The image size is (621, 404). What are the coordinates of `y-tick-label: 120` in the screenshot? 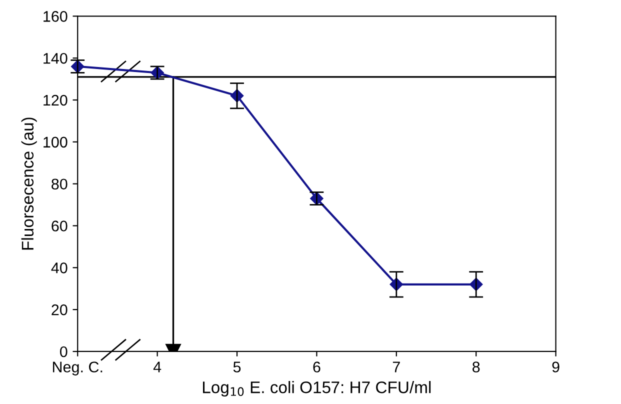 It's located at (56, 100).